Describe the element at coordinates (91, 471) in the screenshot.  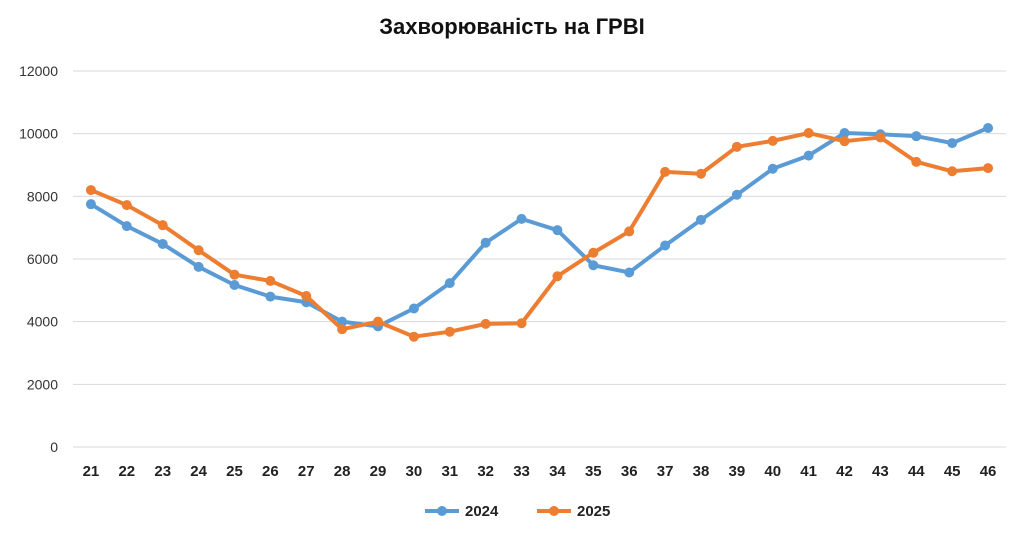
I see `x-tick-label: 21` at that location.